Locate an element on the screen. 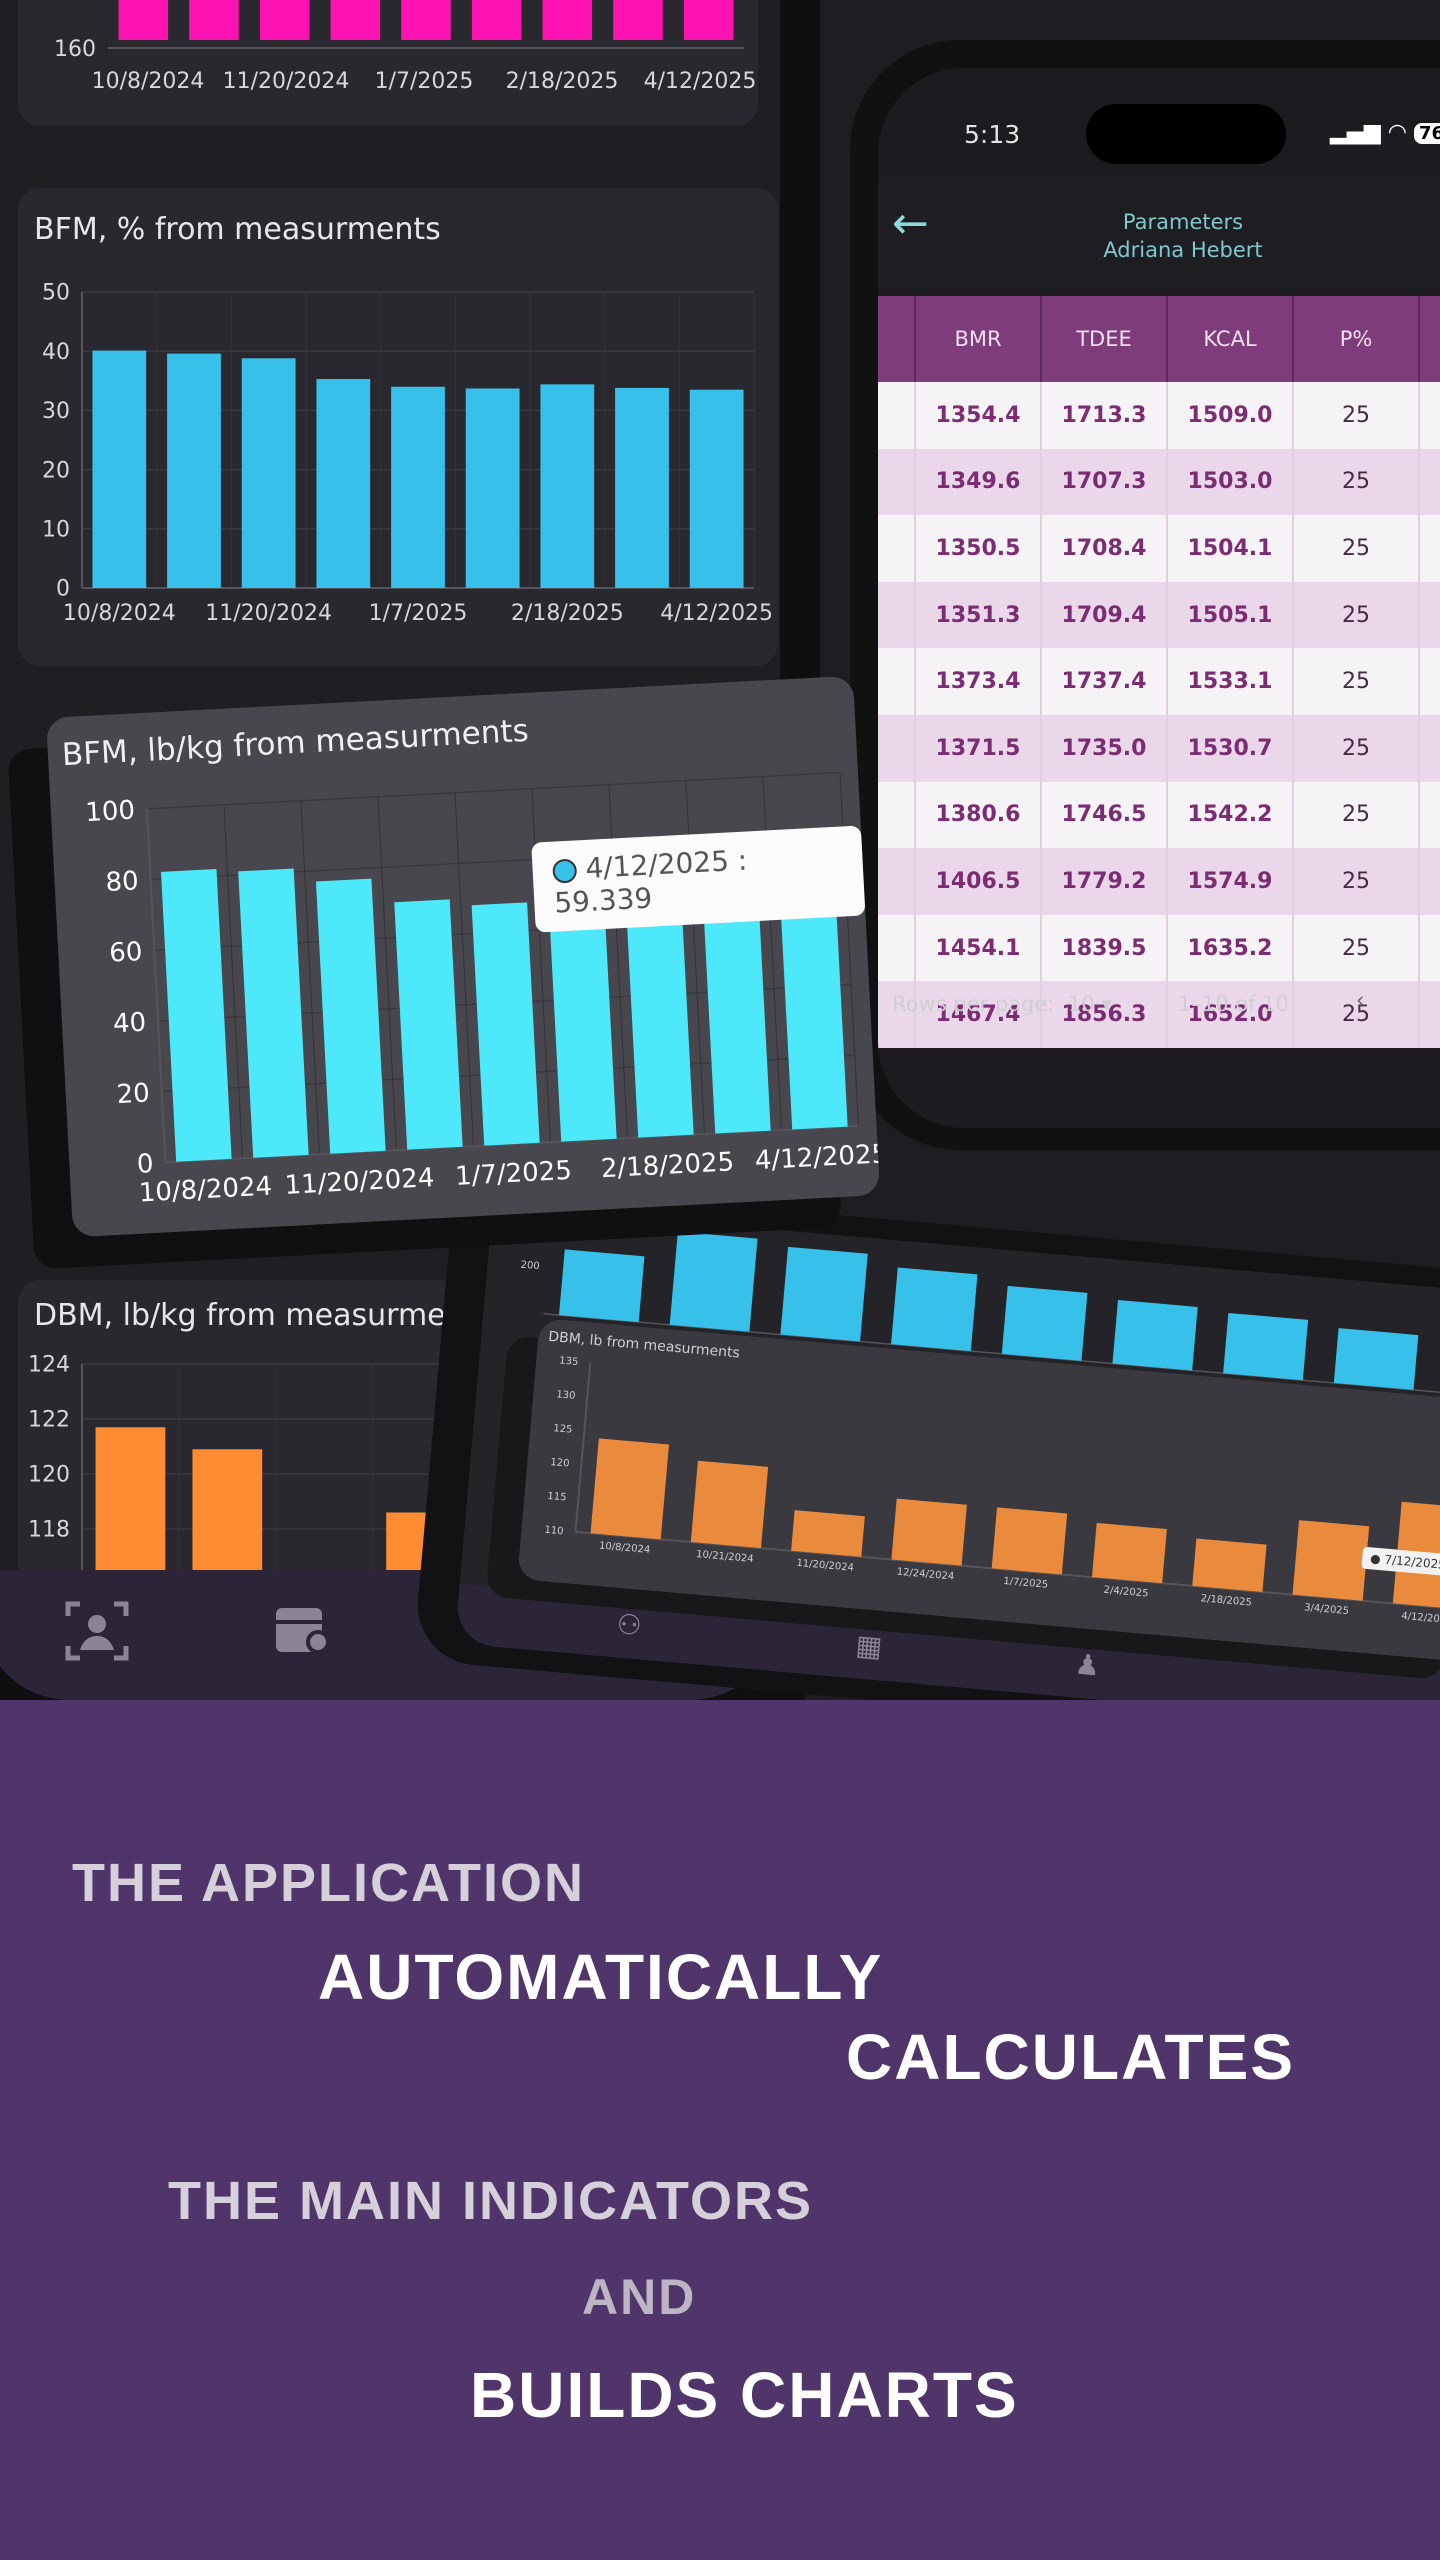  table-cell: 1779.2 is located at coordinates (1104, 881).